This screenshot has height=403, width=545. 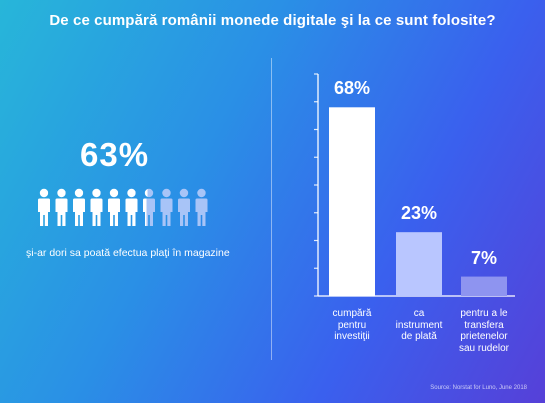 What do you see at coordinates (478, 388) in the screenshot?
I see `source-note: Source: Norstat for Luno, June 2018` at bounding box center [478, 388].